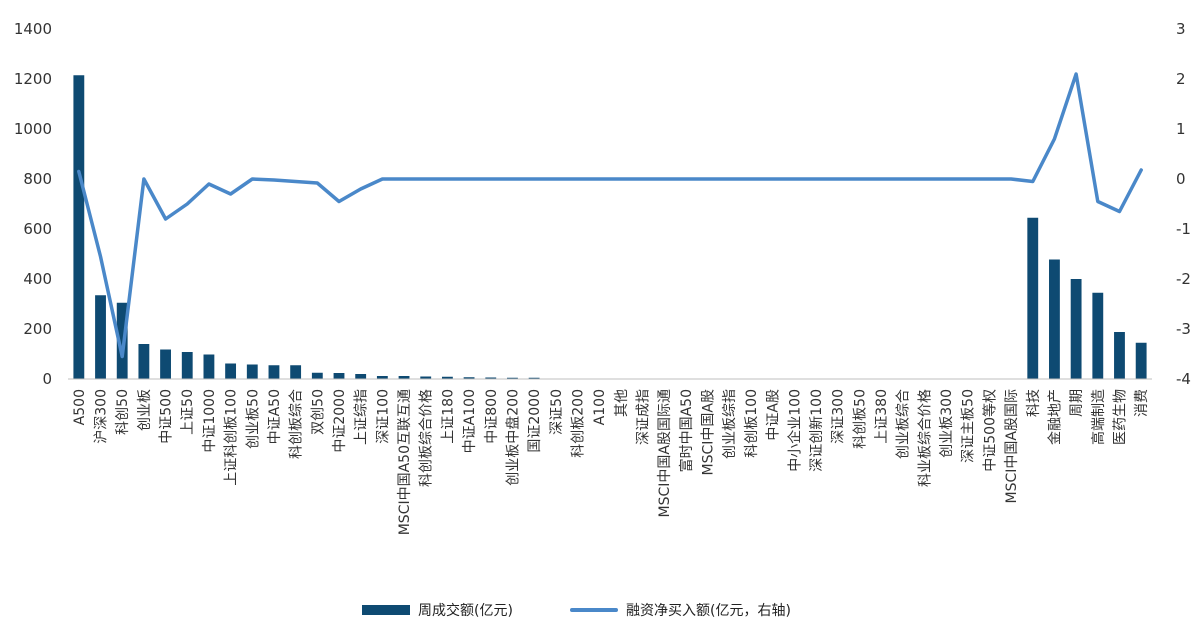 This screenshot has width=1197, height=641. Describe the element at coordinates (644, 417) in the screenshot. I see `category-label: 深证成指` at that location.